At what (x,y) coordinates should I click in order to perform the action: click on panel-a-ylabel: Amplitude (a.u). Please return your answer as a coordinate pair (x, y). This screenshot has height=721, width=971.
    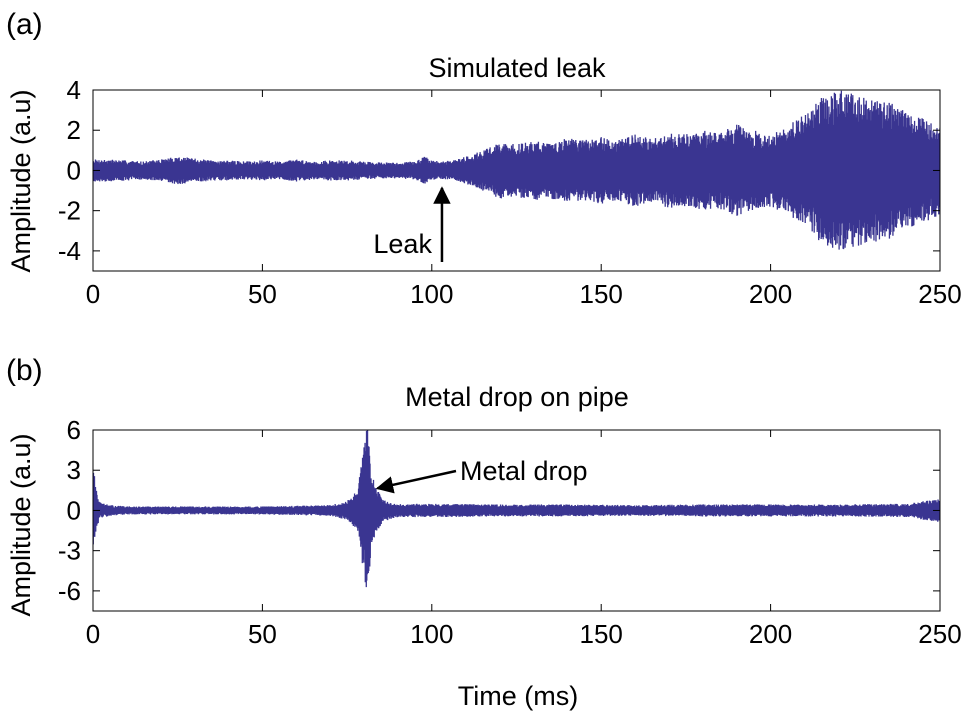
    Looking at the image, I should click on (21, 180).